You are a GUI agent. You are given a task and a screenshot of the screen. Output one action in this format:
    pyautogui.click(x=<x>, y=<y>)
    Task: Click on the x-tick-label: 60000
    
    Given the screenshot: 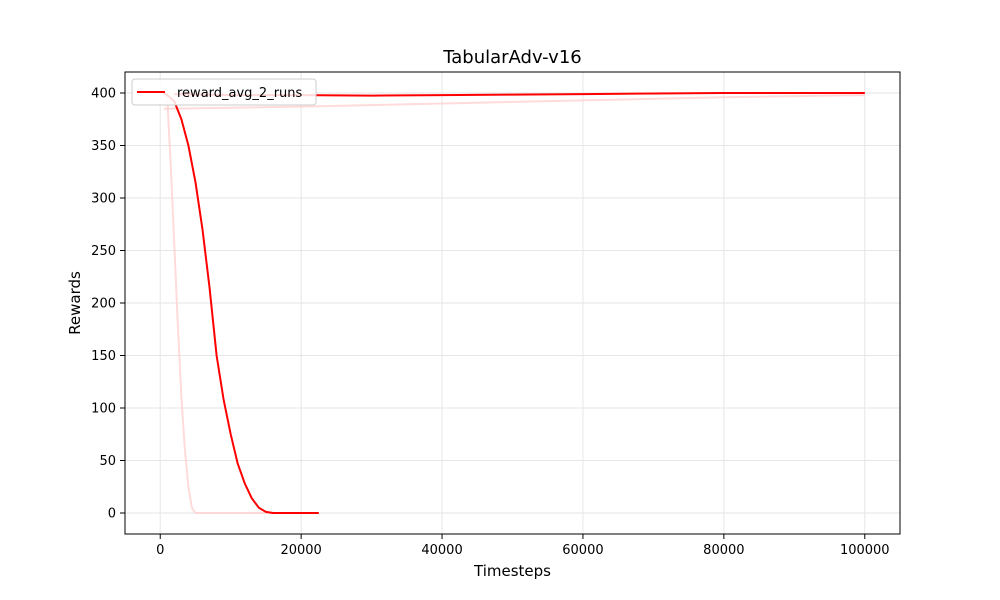 What is the action you would take?
    pyautogui.click(x=582, y=550)
    